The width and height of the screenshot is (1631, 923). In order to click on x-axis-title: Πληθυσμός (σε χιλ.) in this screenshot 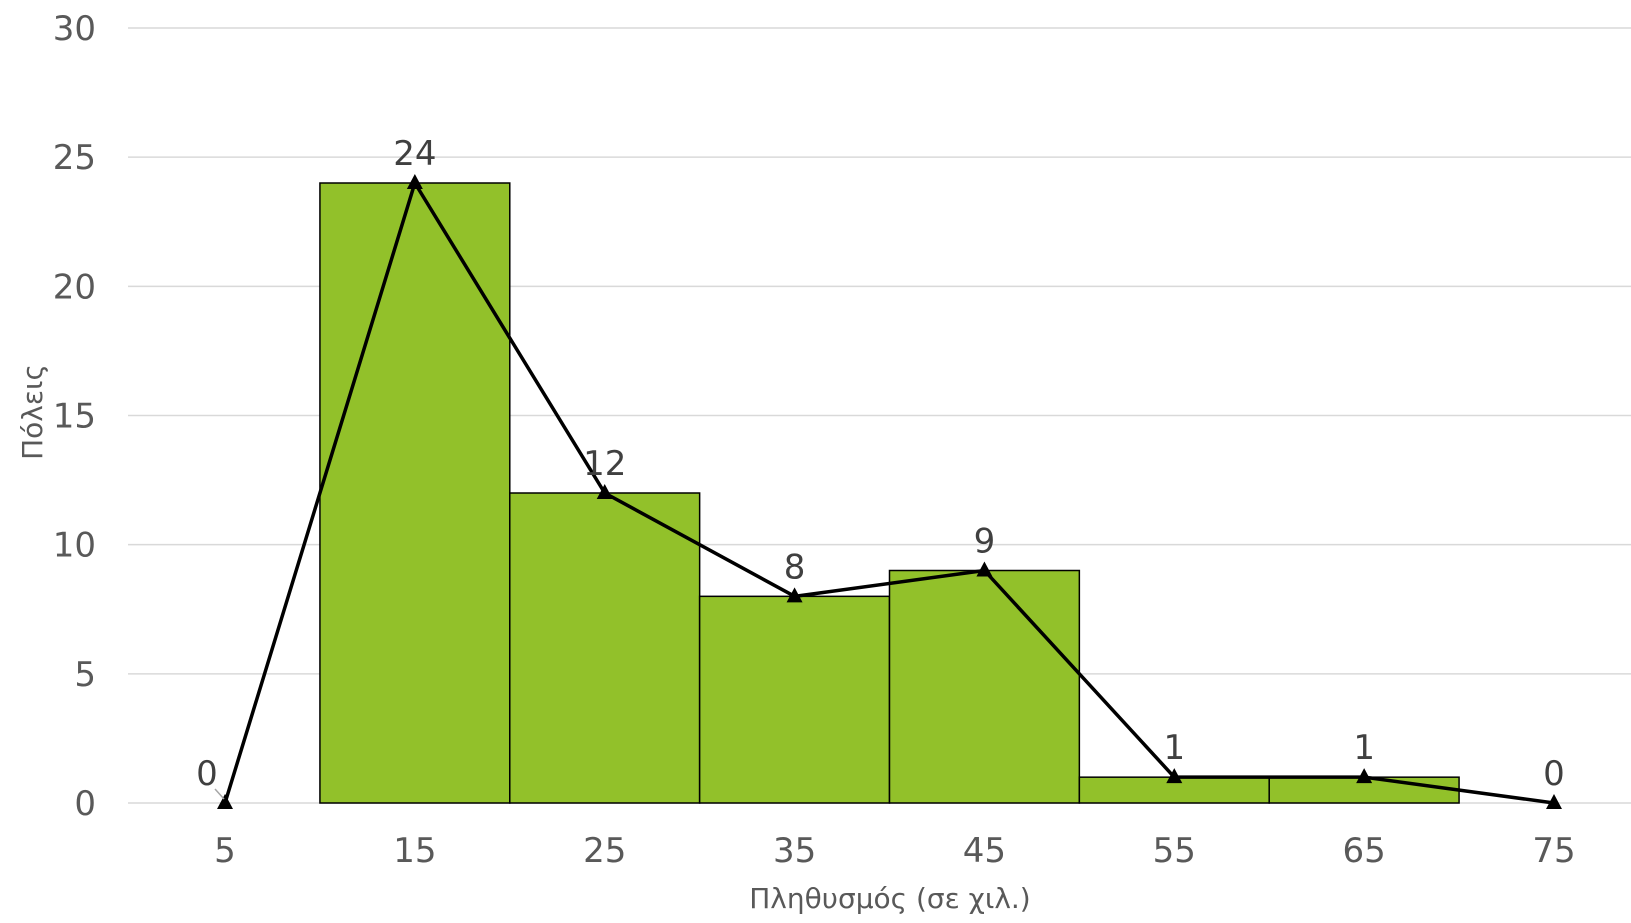, I will do `click(889, 898)`.